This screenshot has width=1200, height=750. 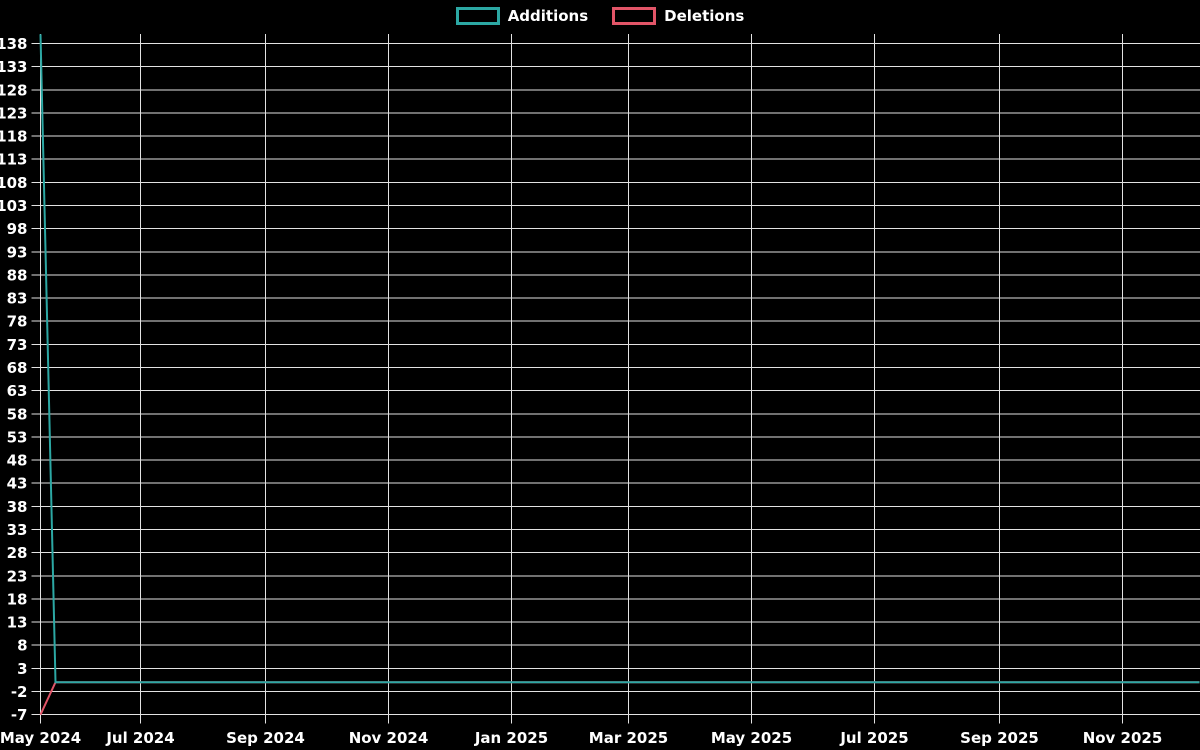 I want to click on y-tick-label: -7, so click(x=19, y=715).